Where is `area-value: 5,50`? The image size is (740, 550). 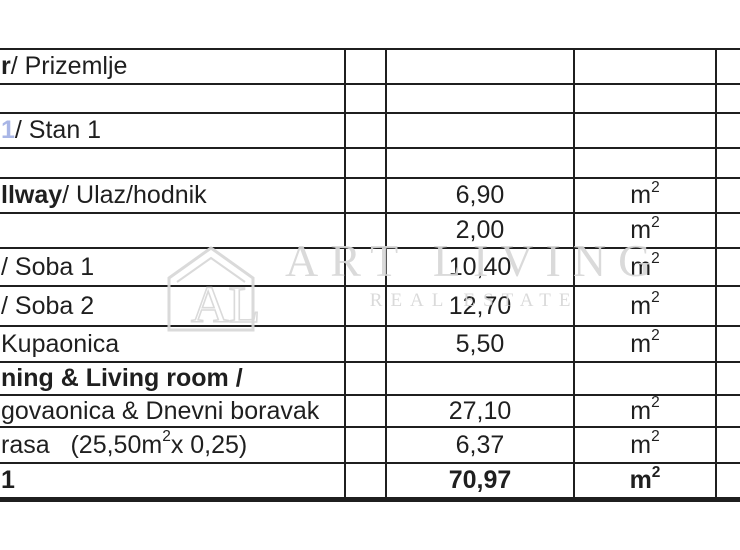 area-value: 5,50 is located at coordinates (481, 345).